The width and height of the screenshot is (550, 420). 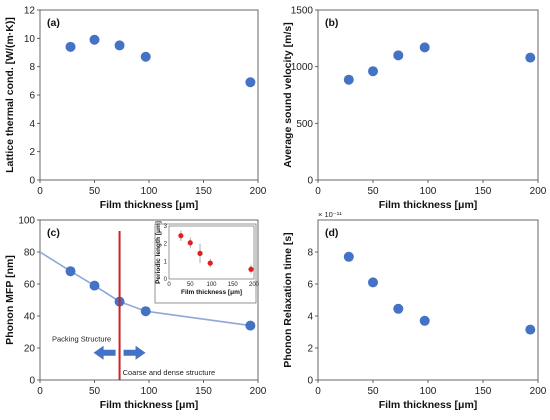 What do you see at coordinates (254, 285) in the screenshot?
I see `inset-x-tick-label: 200` at bounding box center [254, 285].